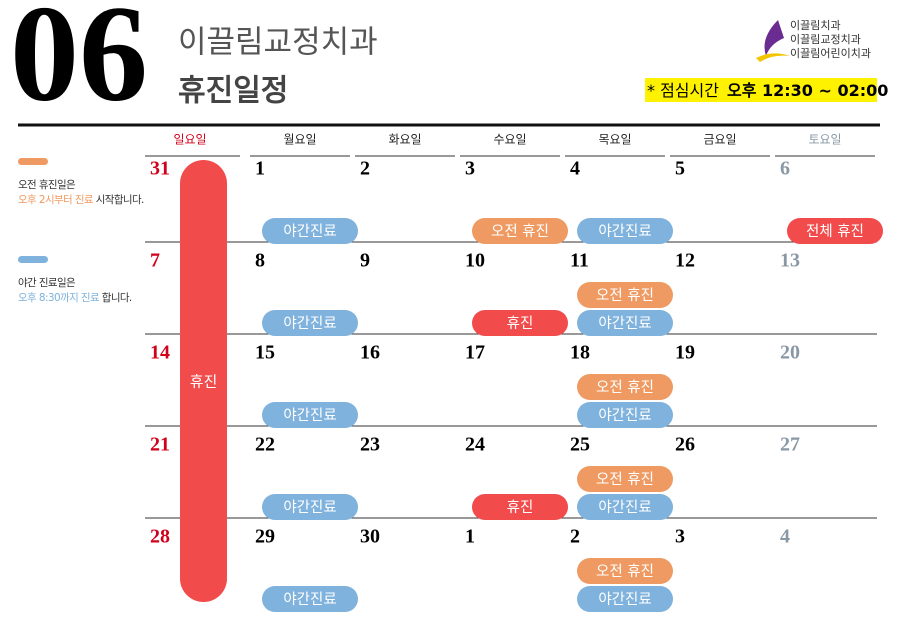  Describe the element at coordinates (509, 140) in the screenshot. I see `weekday-label: 수요일` at that location.